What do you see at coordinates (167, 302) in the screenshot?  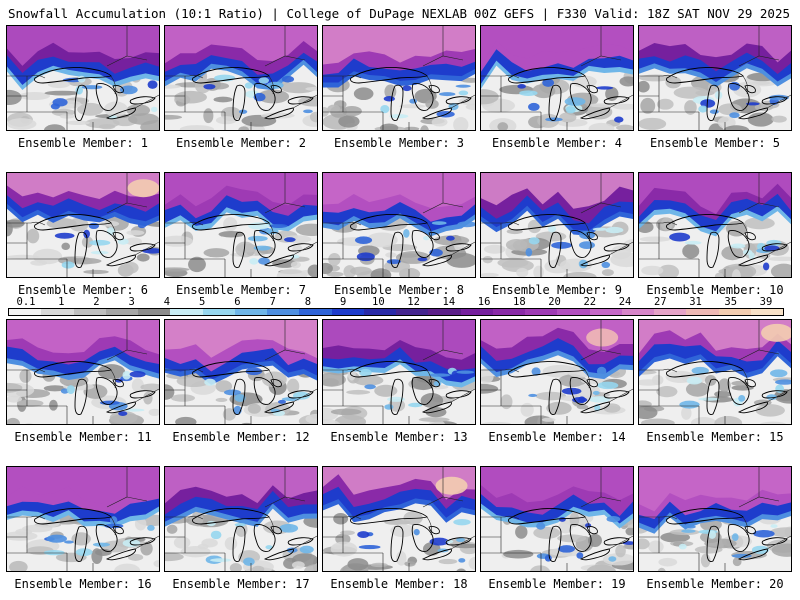 I see `legend-tick-label: 4` at bounding box center [167, 302].